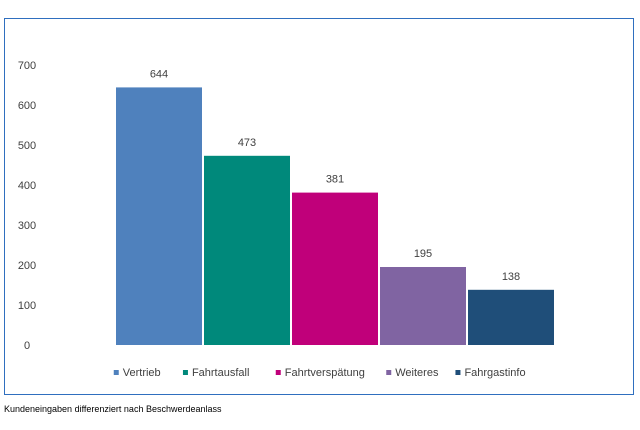 This screenshot has height=430, width=640. Describe the element at coordinates (247, 250) in the screenshot. I see `bar-fahrtausfall` at that location.